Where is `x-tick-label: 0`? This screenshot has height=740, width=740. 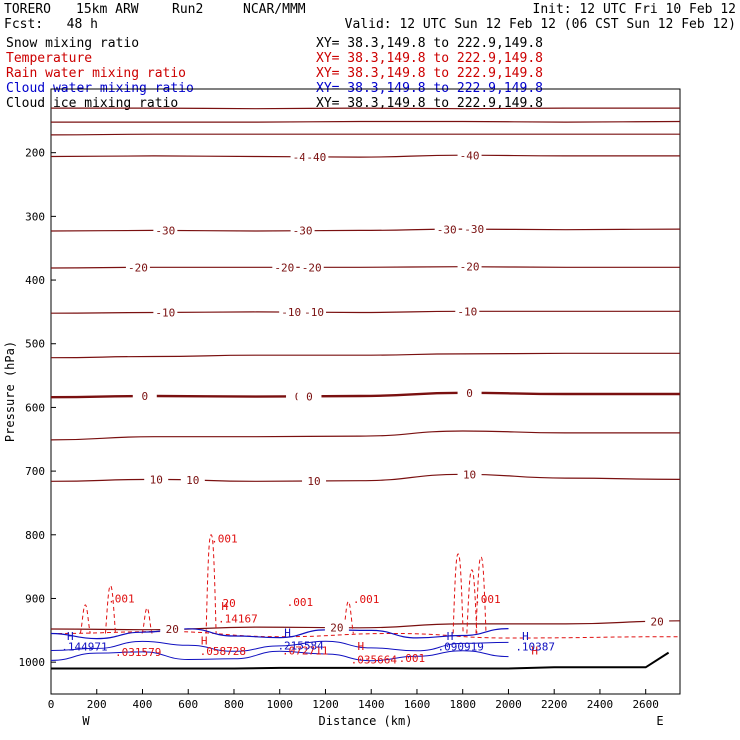
x-tick-label: 0 is located at coordinates (51, 704).